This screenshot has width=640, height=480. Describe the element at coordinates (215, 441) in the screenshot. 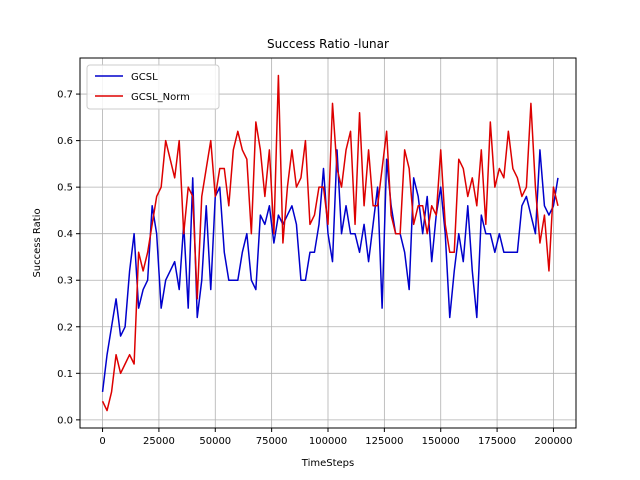

I see `x-tick-label: 50000` at that location.